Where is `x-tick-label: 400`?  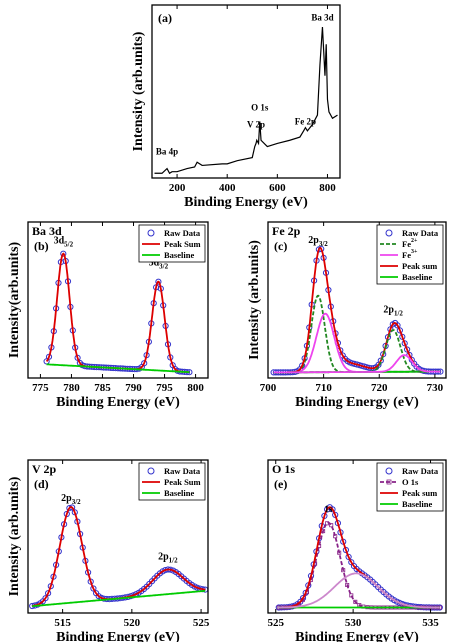
x-tick-label: 400 is located at coordinates (227, 188).